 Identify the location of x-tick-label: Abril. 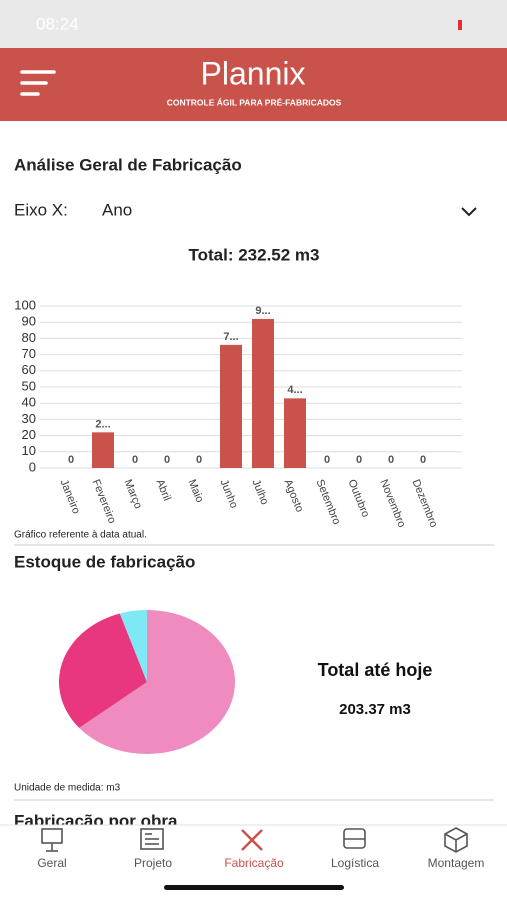
(163, 490).